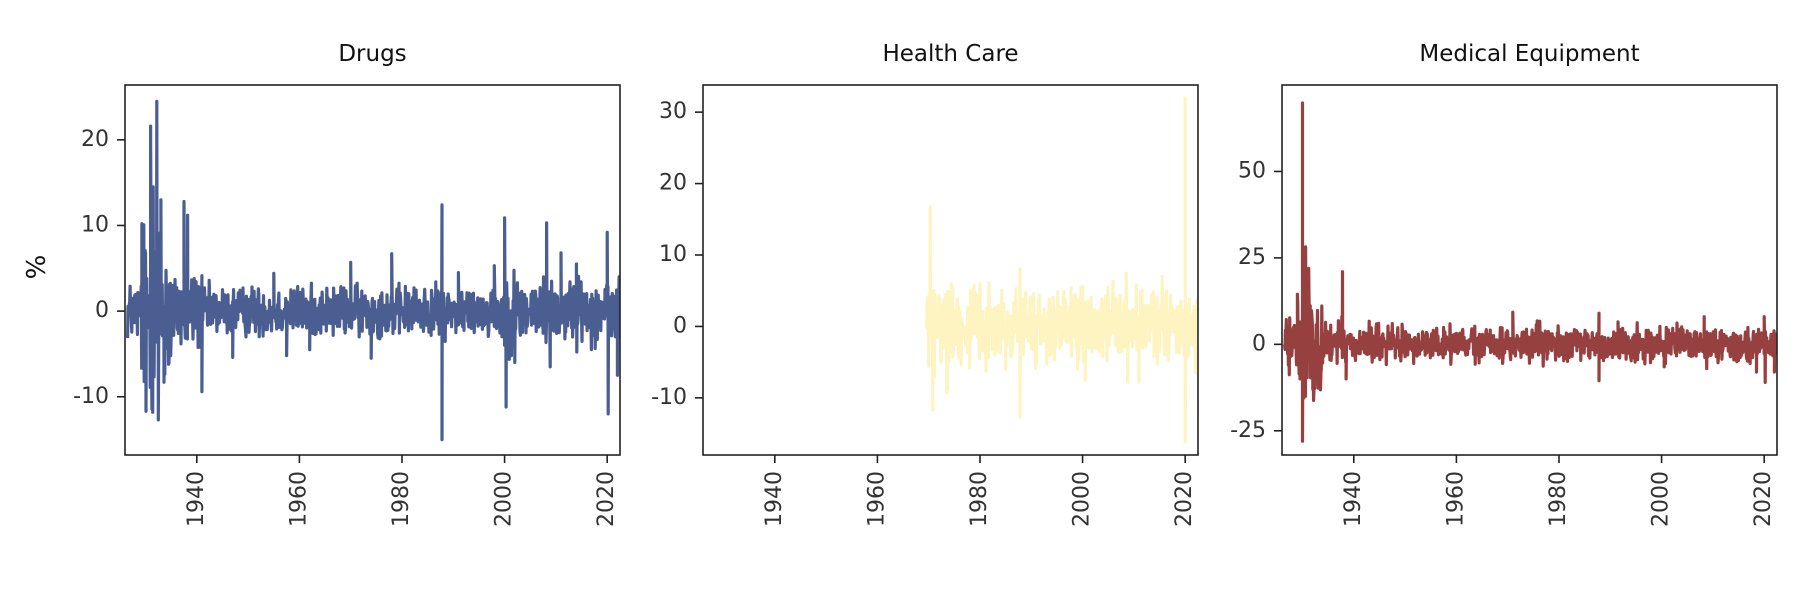  I want to click on panel-title: Drugs, so click(372, 54).